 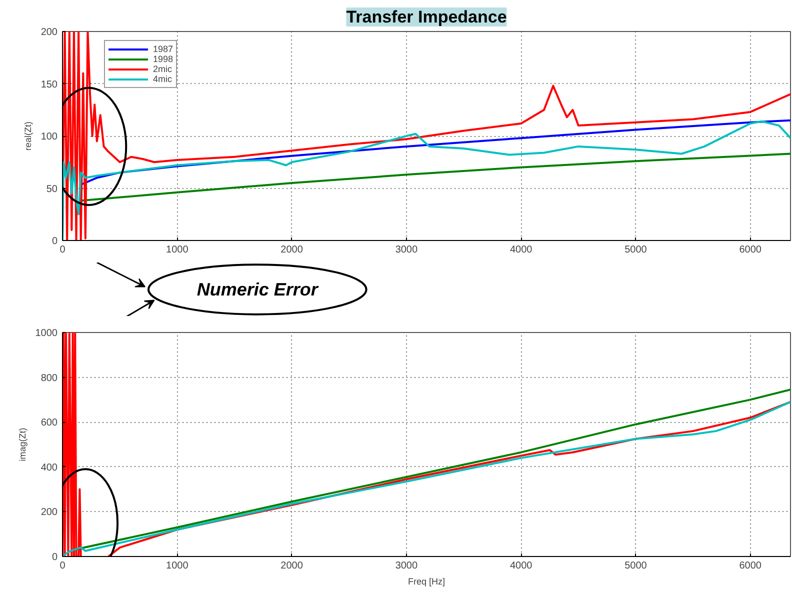 What do you see at coordinates (427, 581) in the screenshot?
I see `x-axis-title: Freq [Hz]` at bounding box center [427, 581].